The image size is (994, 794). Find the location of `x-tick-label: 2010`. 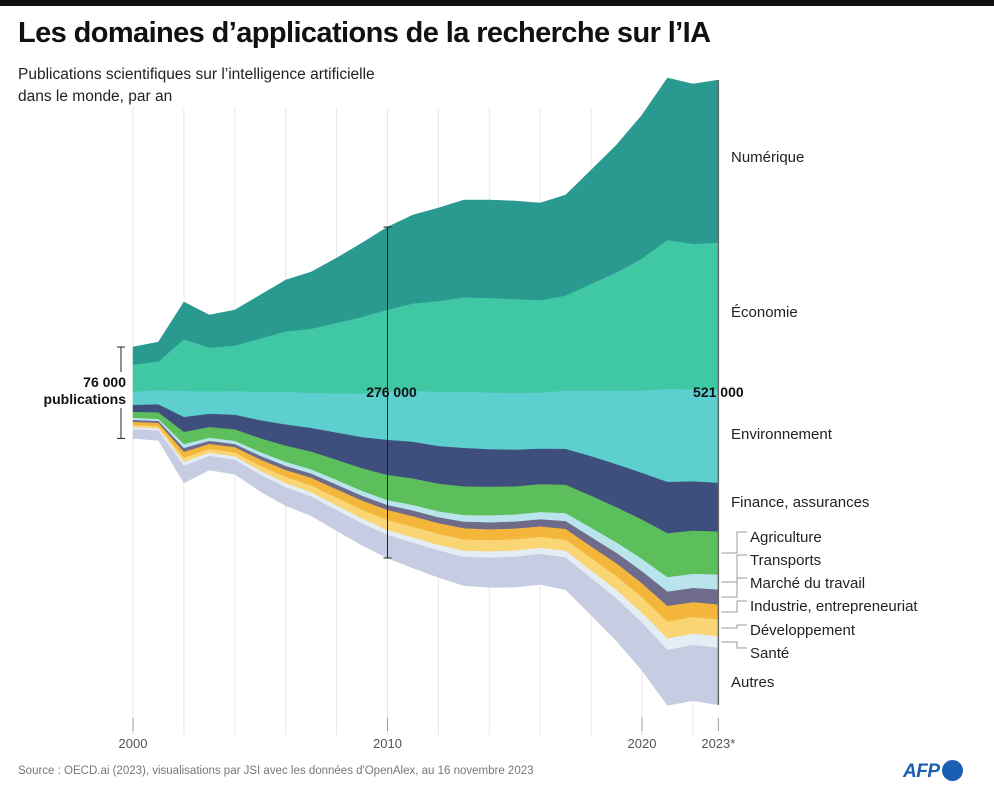

x-tick-label: 2010 is located at coordinates (387, 743).